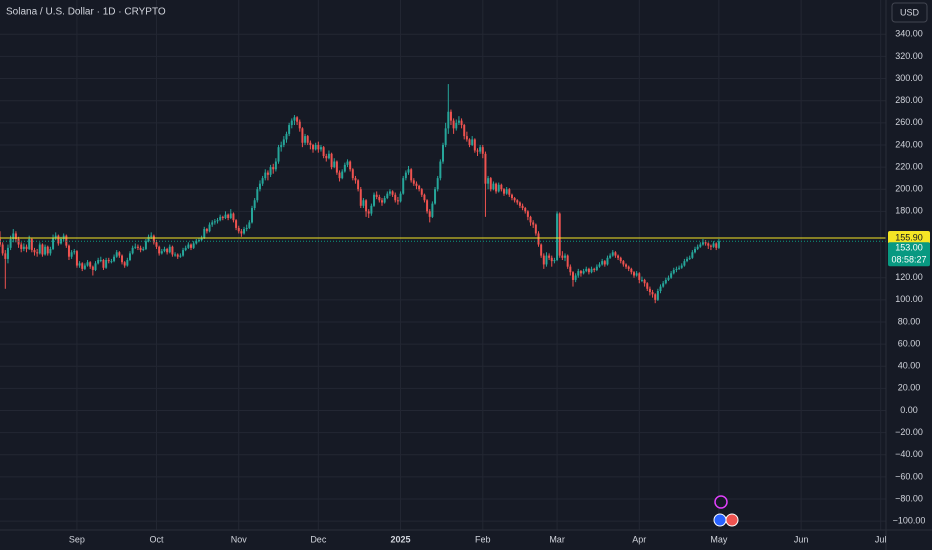 This screenshot has height=550, width=932. I want to click on symbol-title: Solana / U.S. Dollar · 1D · CRYPTO, so click(86, 12).